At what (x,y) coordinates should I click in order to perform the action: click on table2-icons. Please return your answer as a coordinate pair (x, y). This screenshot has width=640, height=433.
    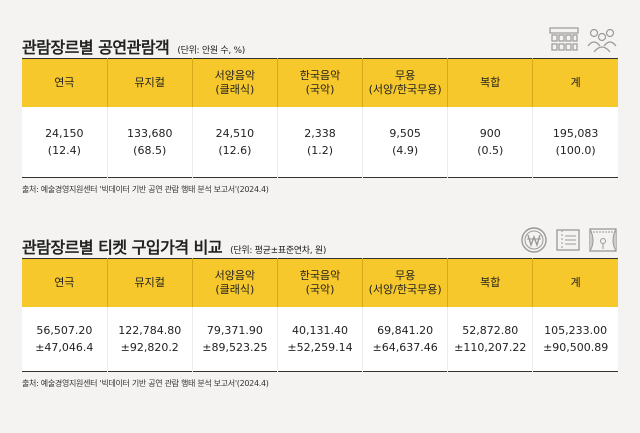
    Looking at the image, I should click on (569, 240).